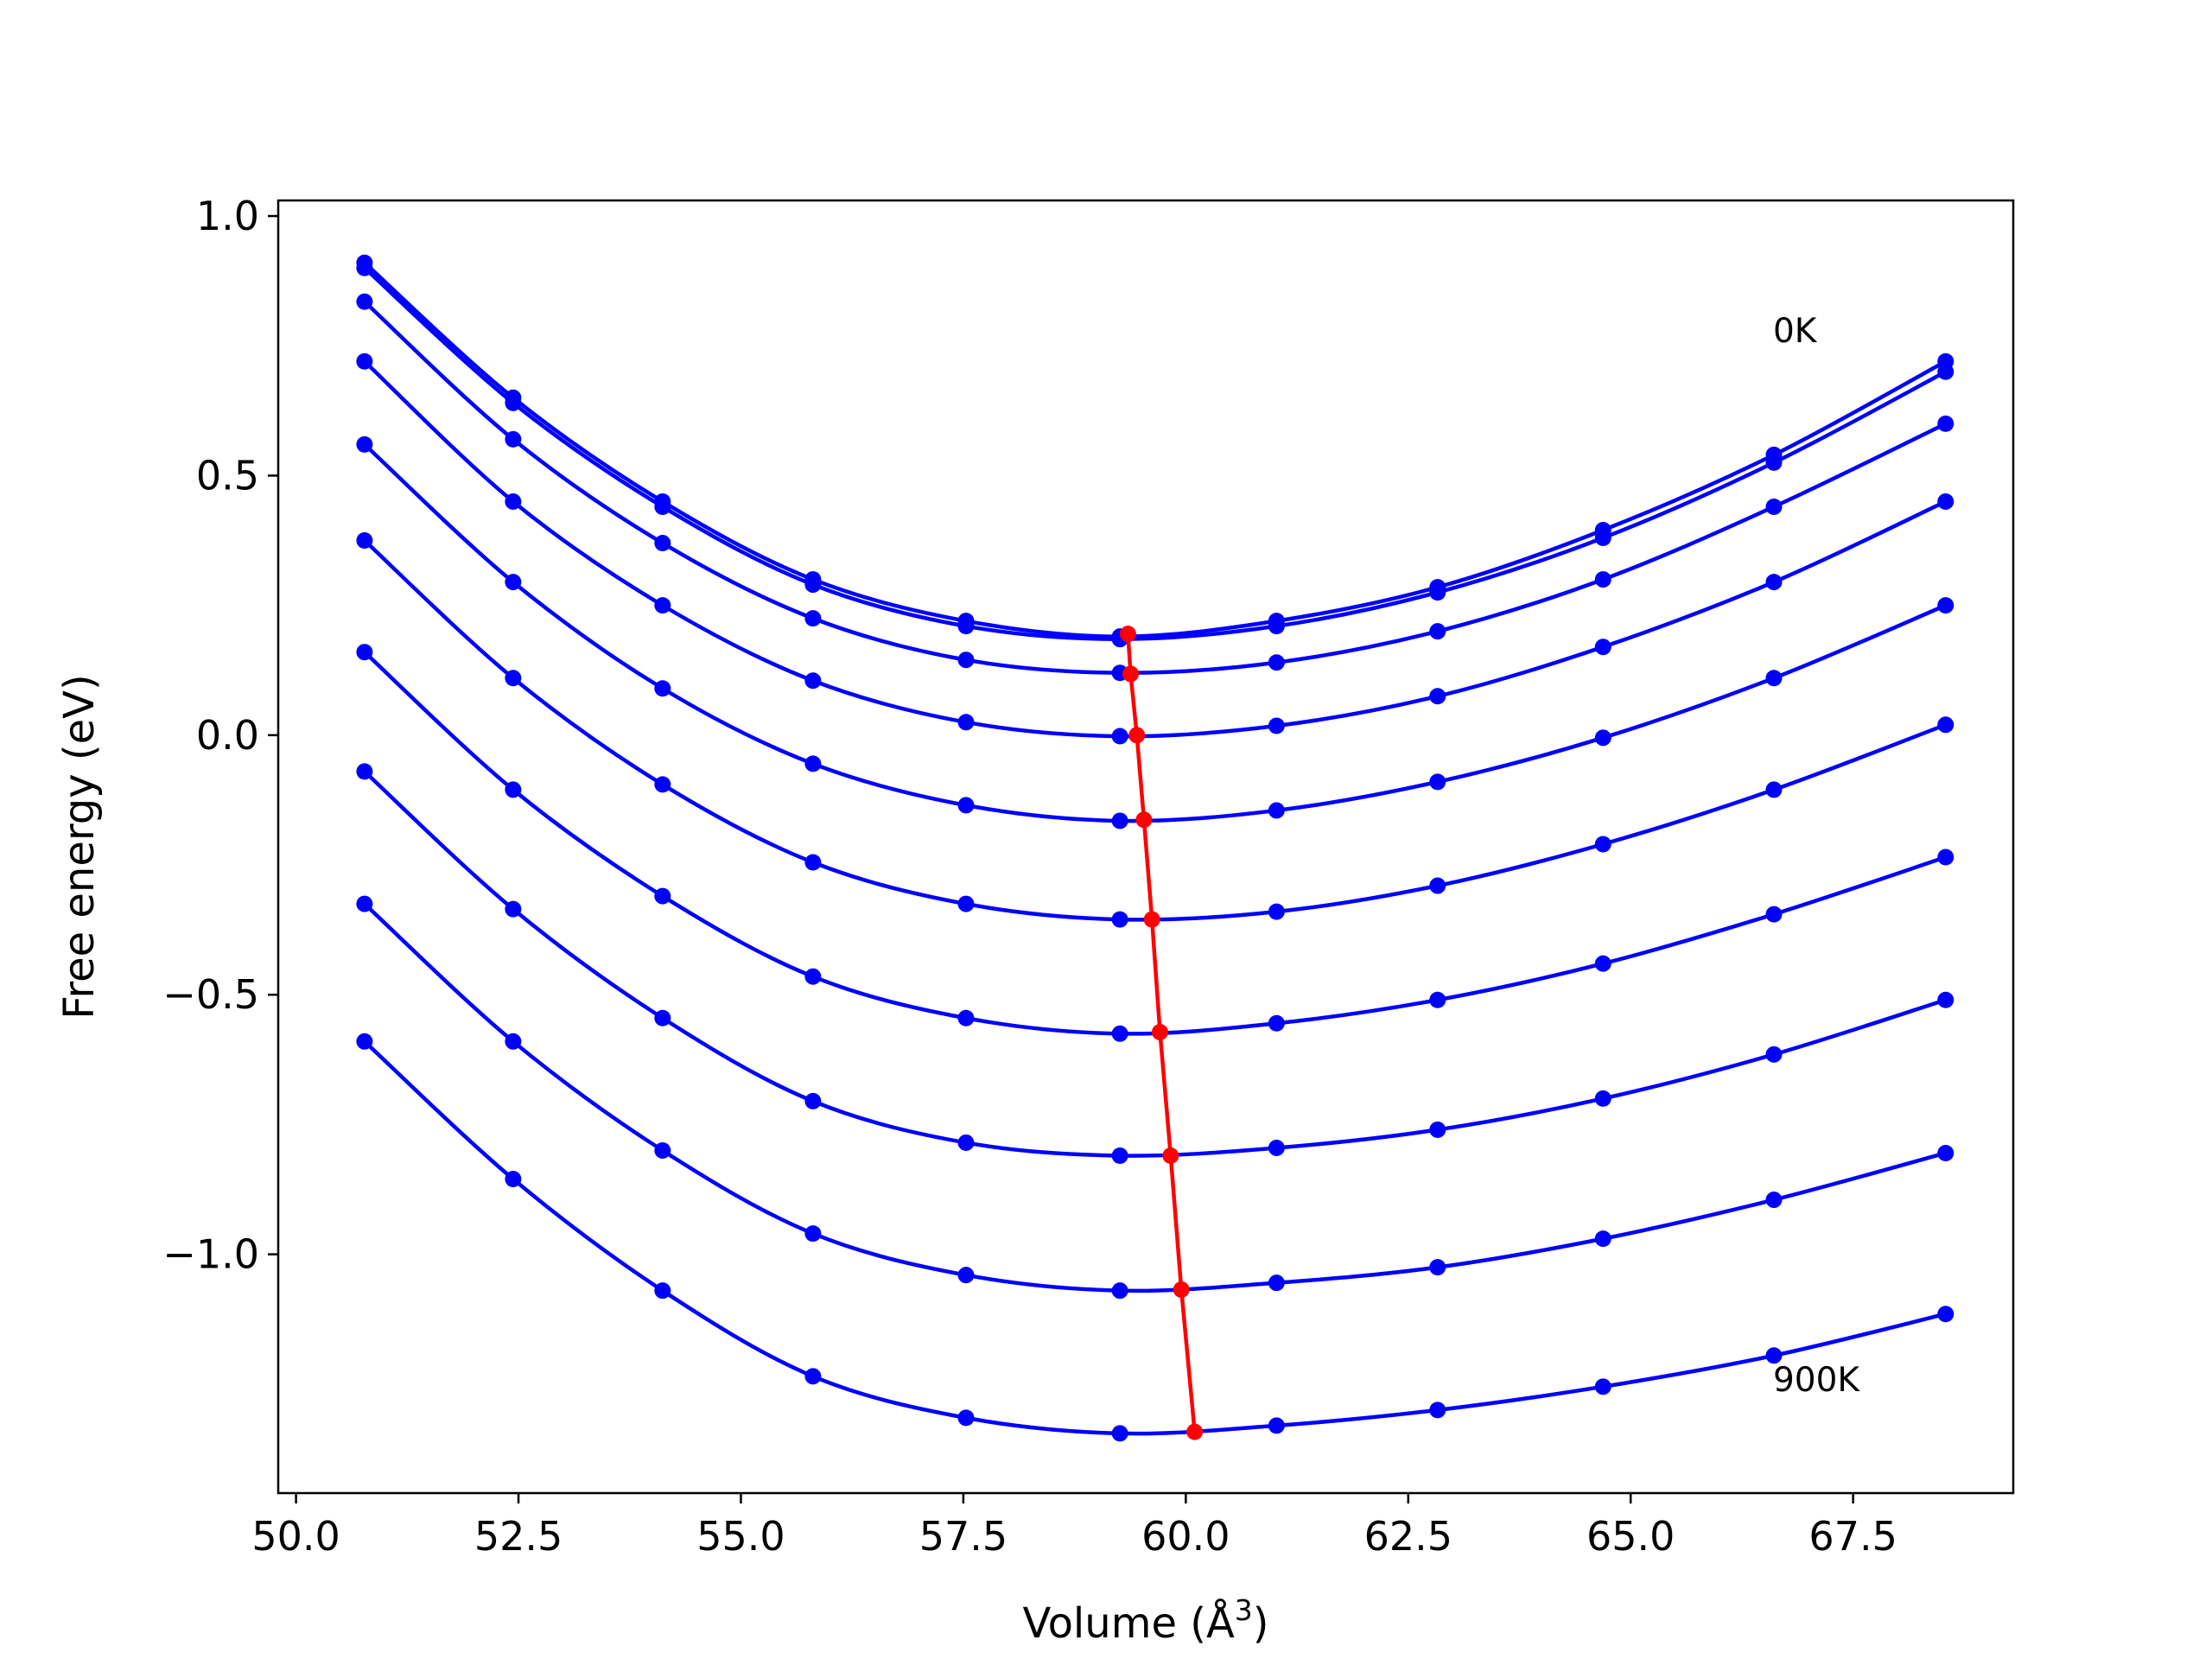 This screenshot has width=2212, height=1659. I want to click on x-tick-label: 55.0, so click(740, 1536).